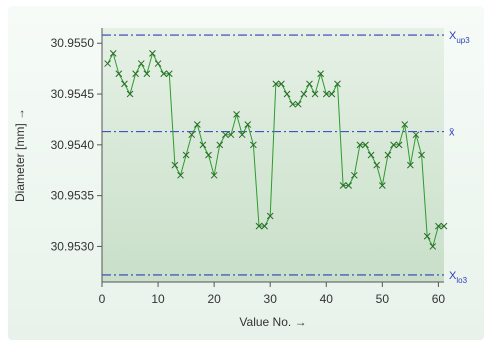 Image resolution: width=491 pixels, height=344 pixels. I want to click on y-tick-label: 30.9535, so click(73, 196).